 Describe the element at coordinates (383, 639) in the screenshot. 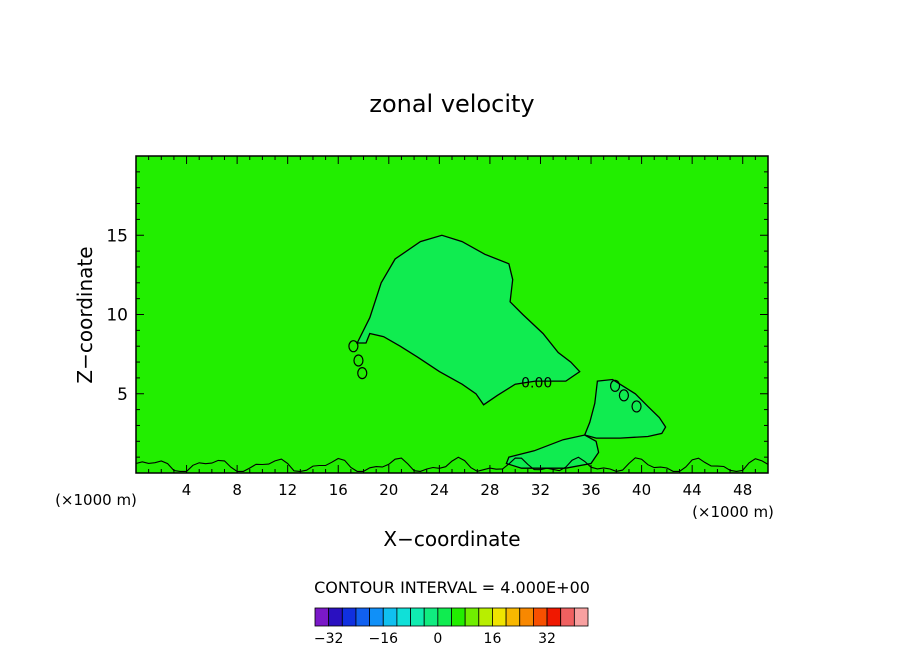

I see `colorbar-label: −16` at that location.